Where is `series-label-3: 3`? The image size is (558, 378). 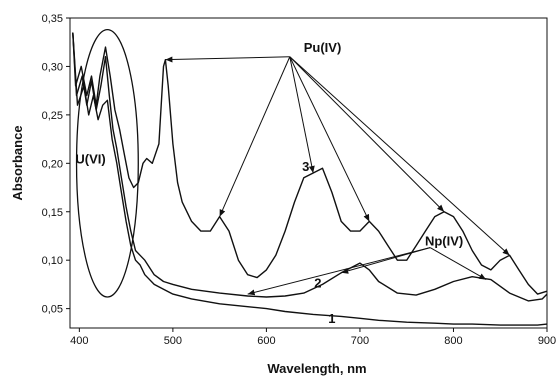
series-label-3: 3 is located at coordinates (305, 166).